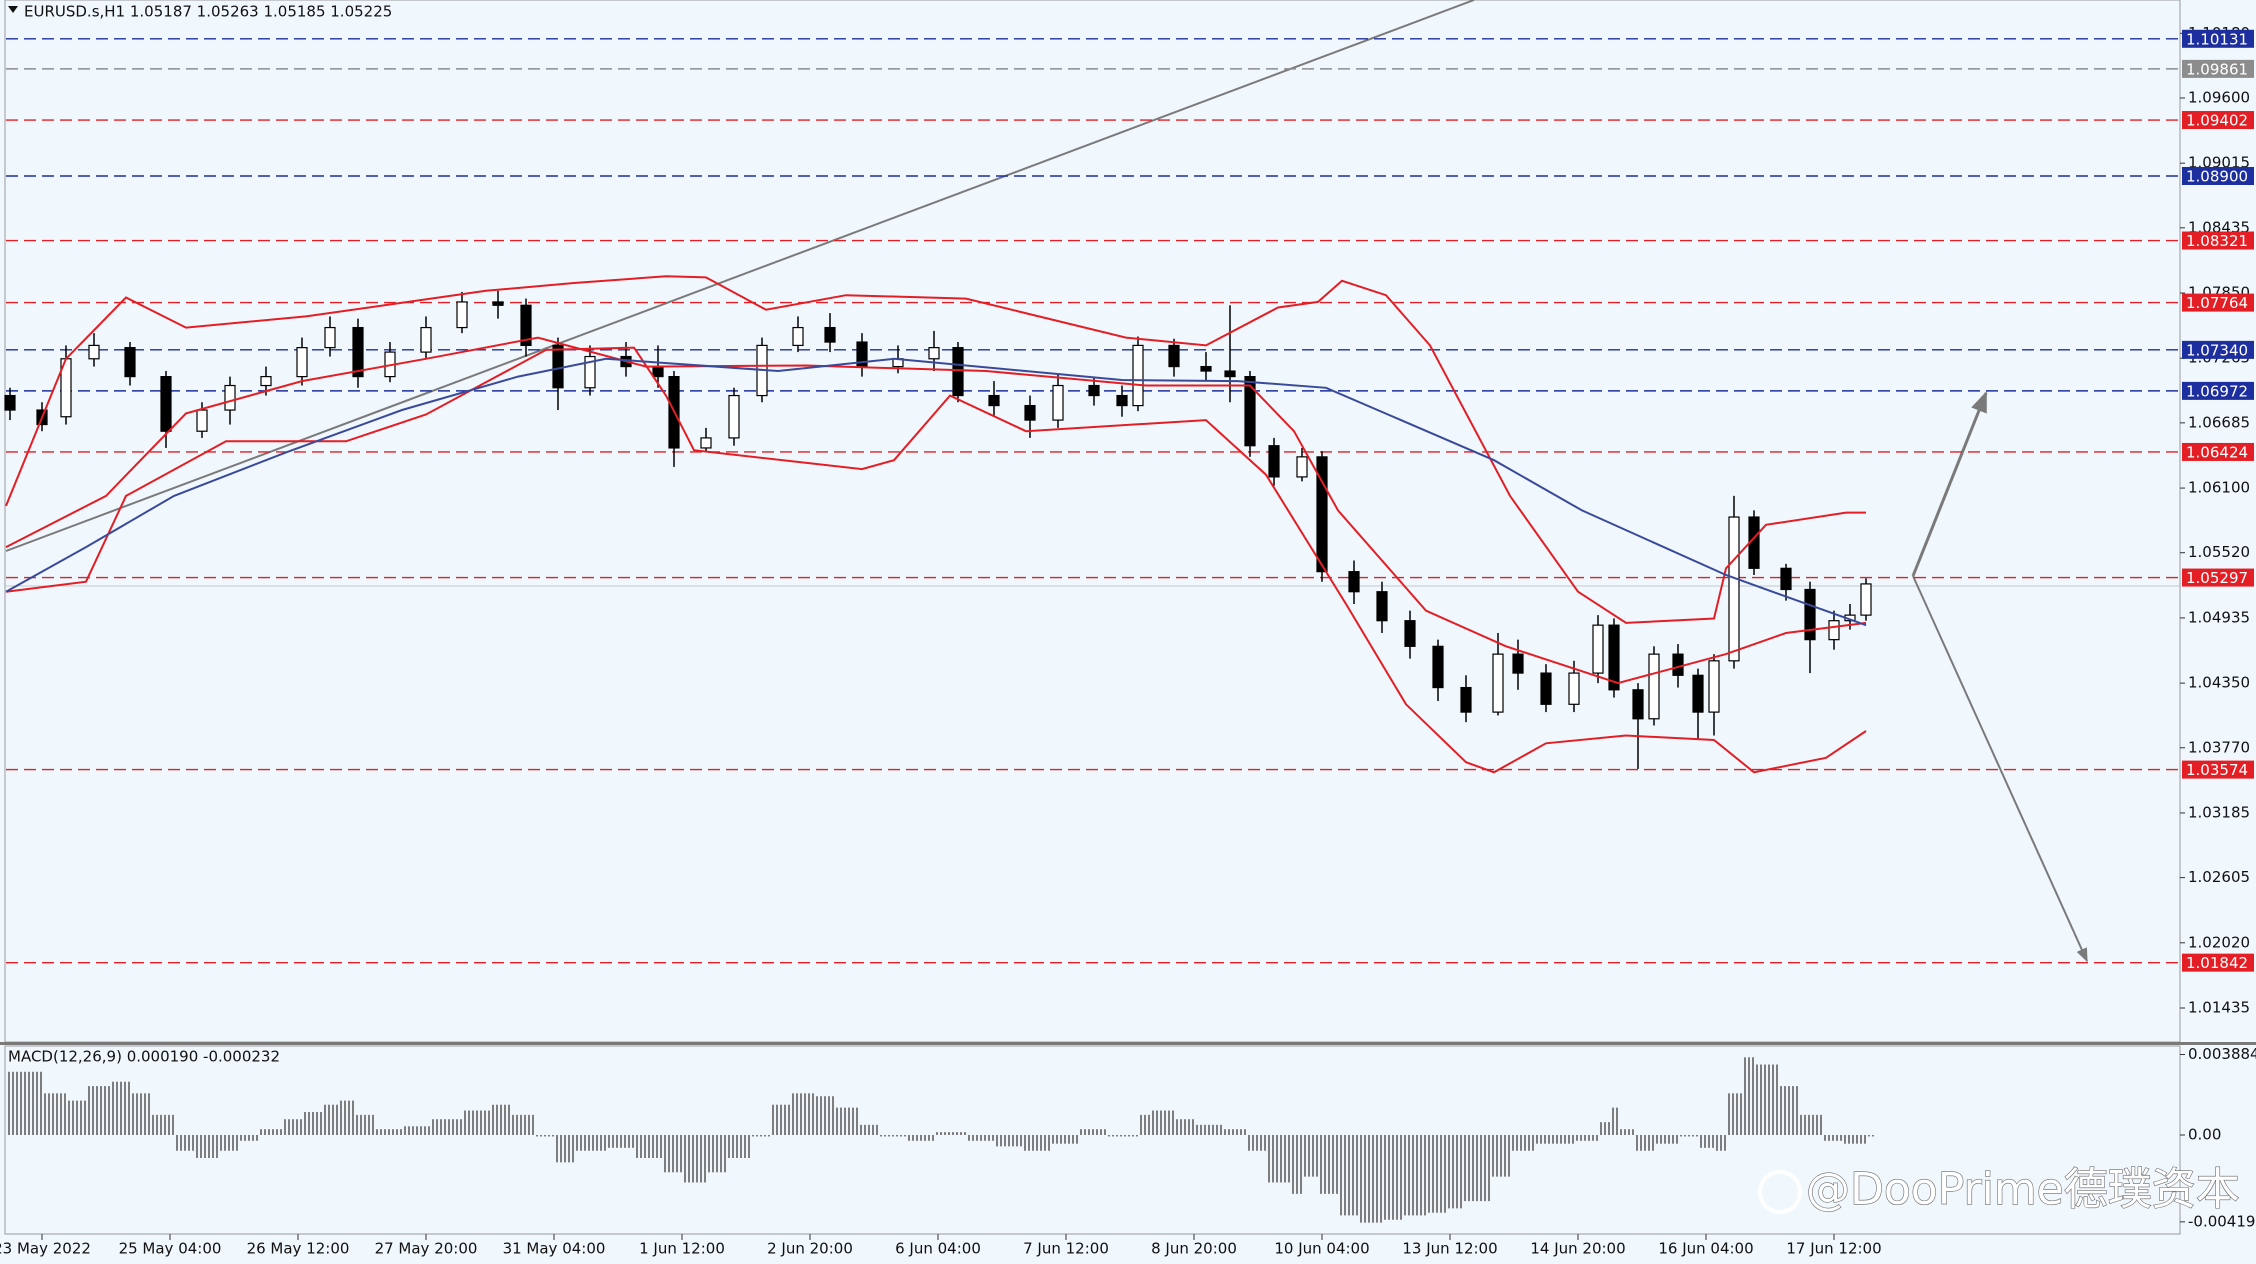  What do you see at coordinates (1449, 1249) in the screenshot?
I see `x-tick-label: 13 Jun 12:00` at bounding box center [1449, 1249].